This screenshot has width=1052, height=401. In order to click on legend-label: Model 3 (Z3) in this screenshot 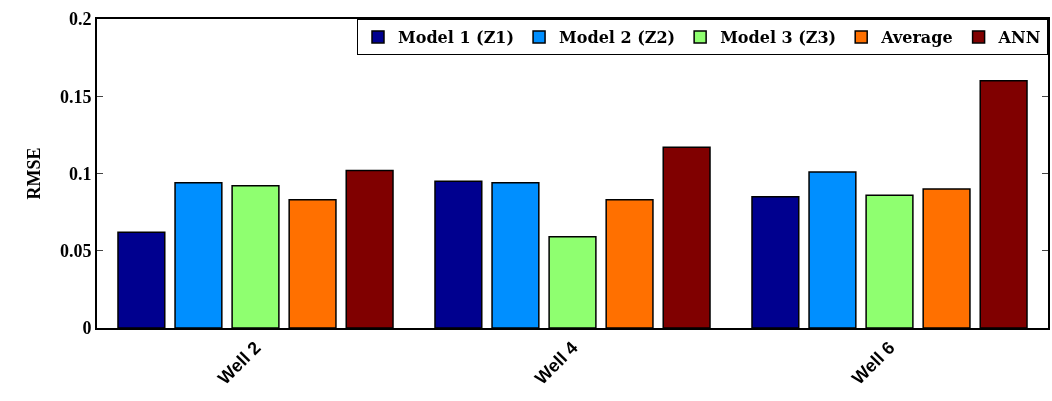, I will do `click(778, 38)`.